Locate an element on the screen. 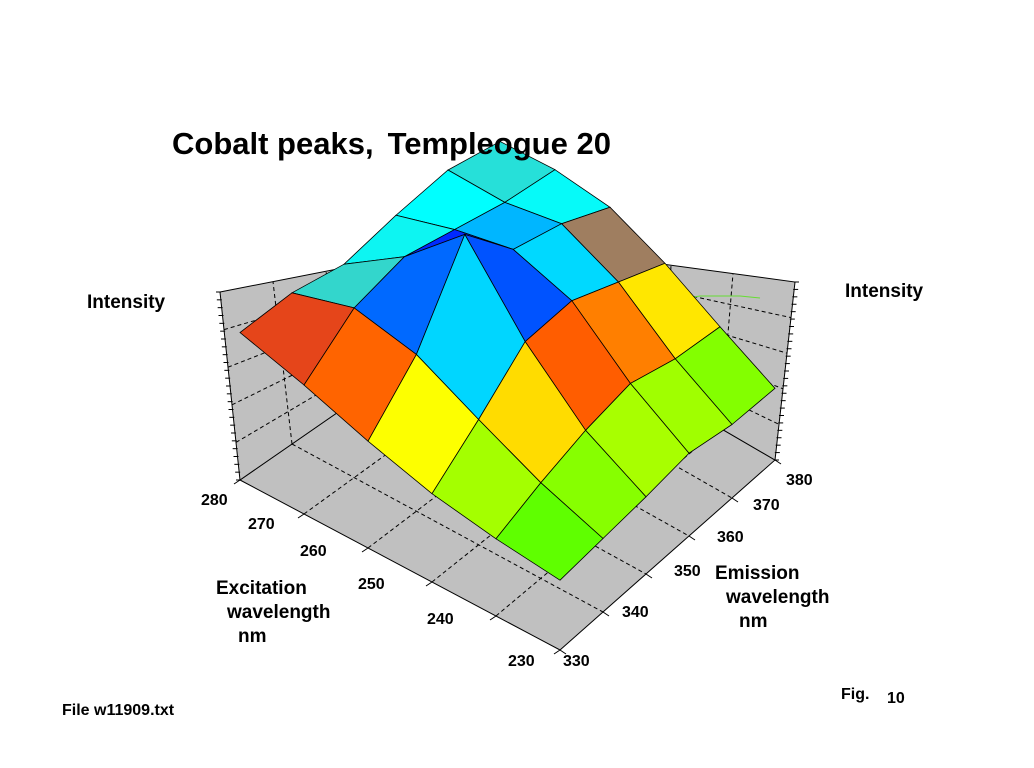 This screenshot has width=1034, height=768. figure-label: Fig. is located at coordinates (855, 694).